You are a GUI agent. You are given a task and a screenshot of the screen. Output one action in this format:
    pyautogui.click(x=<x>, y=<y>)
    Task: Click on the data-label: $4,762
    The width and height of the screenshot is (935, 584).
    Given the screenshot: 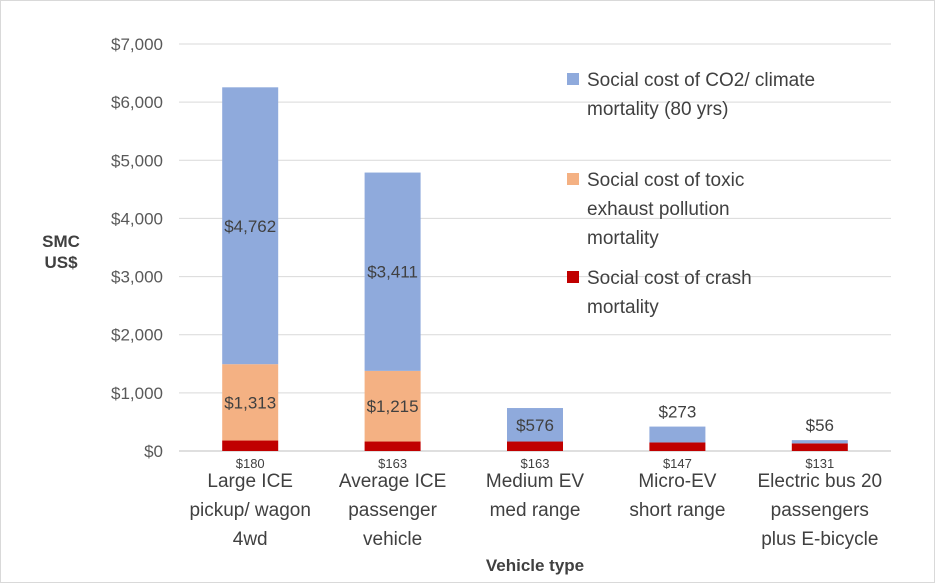 What is the action you would take?
    pyautogui.click(x=250, y=226)
    